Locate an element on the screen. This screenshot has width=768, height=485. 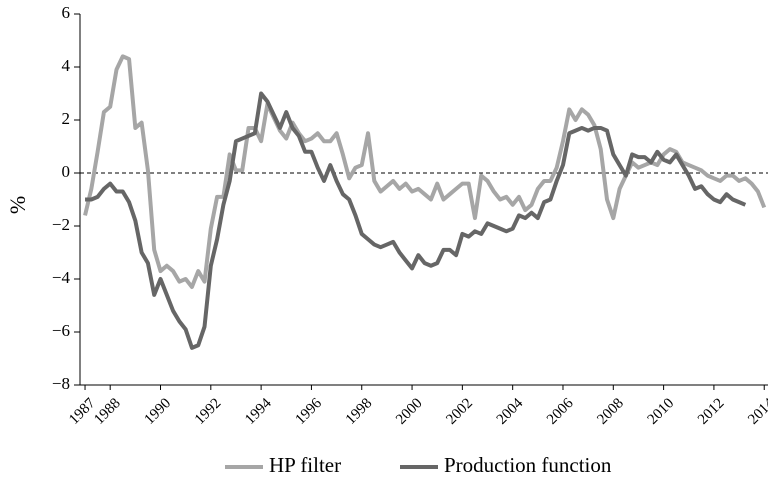
y-axis-label: % is located at coordinates (17, 205).